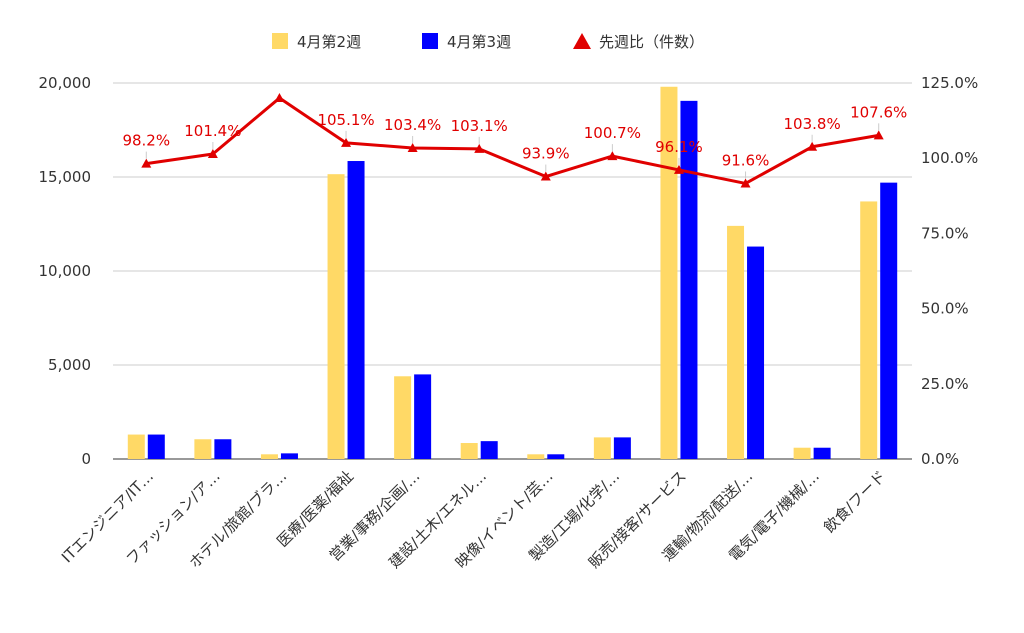  I want to click on right-axis-tick-label: 50.0%, so click(945, 309).